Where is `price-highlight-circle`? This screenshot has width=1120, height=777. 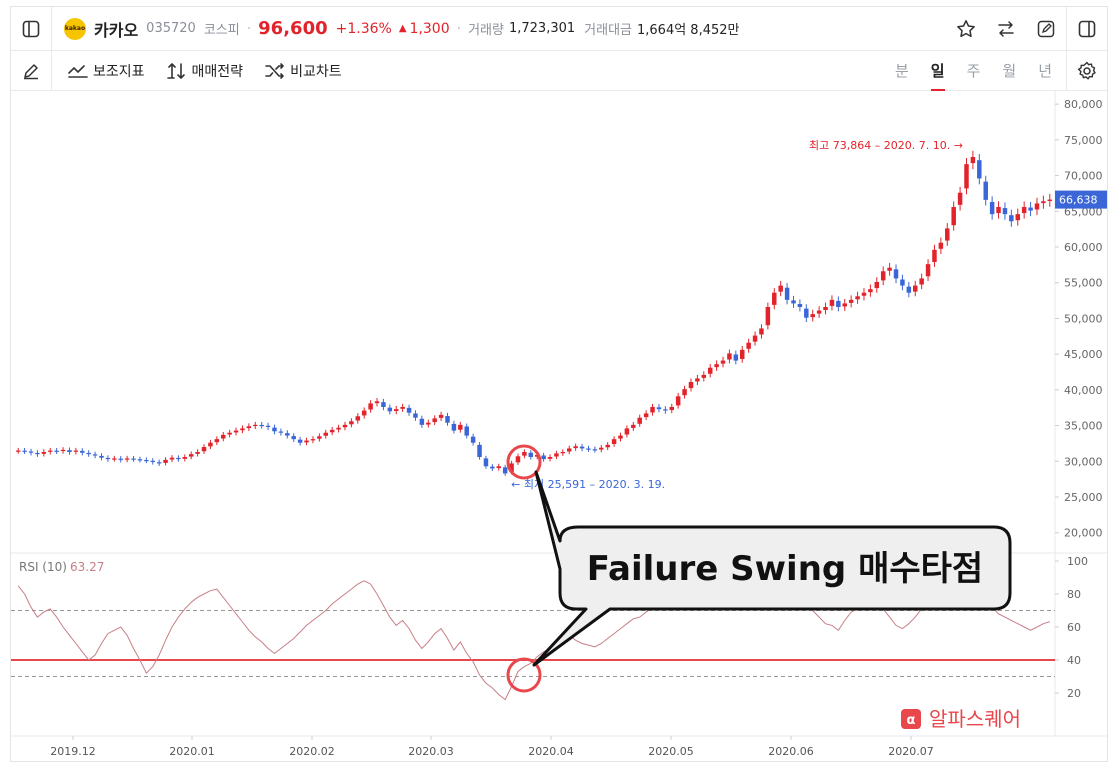 price-highlight-circle is located at coordinates (524, 462).